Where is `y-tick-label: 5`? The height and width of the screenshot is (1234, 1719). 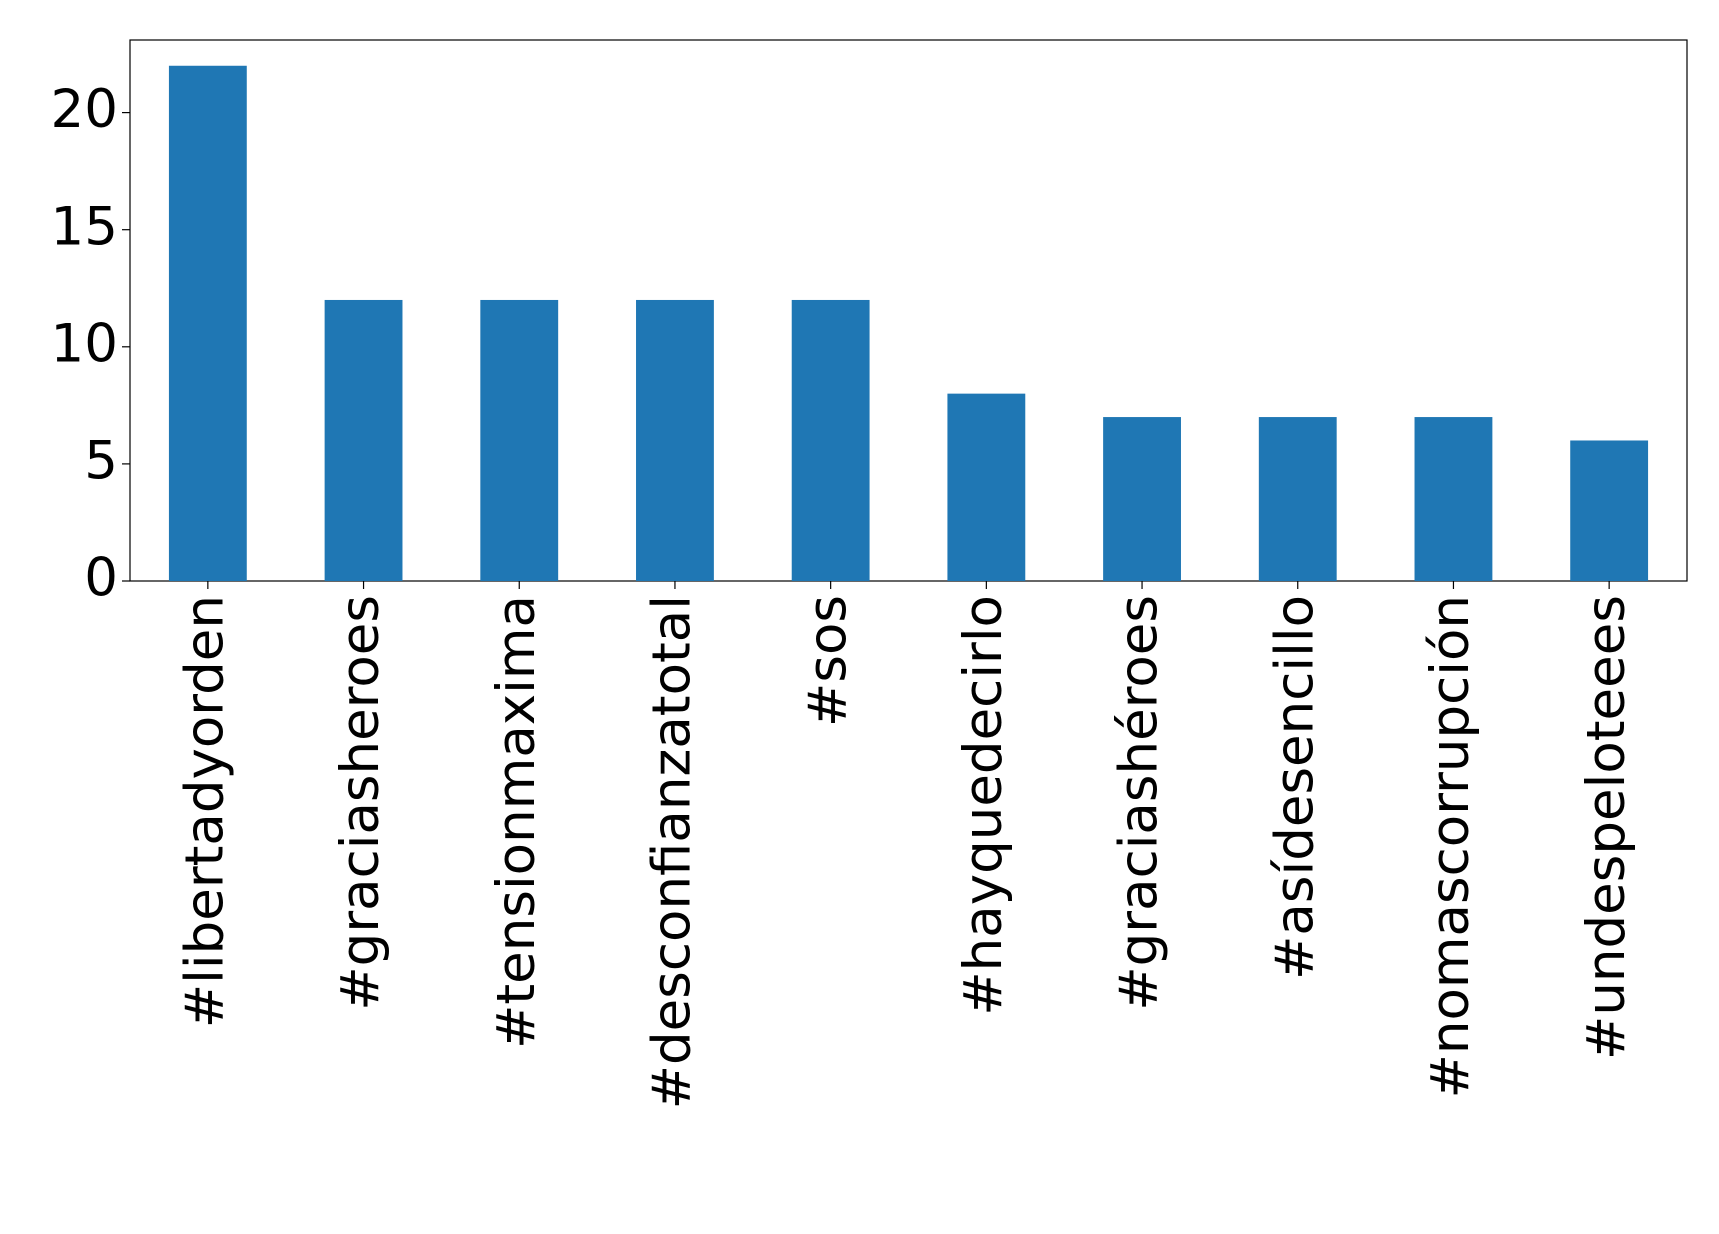 y-tick-label: 5 is located at coordinates (101, 461).